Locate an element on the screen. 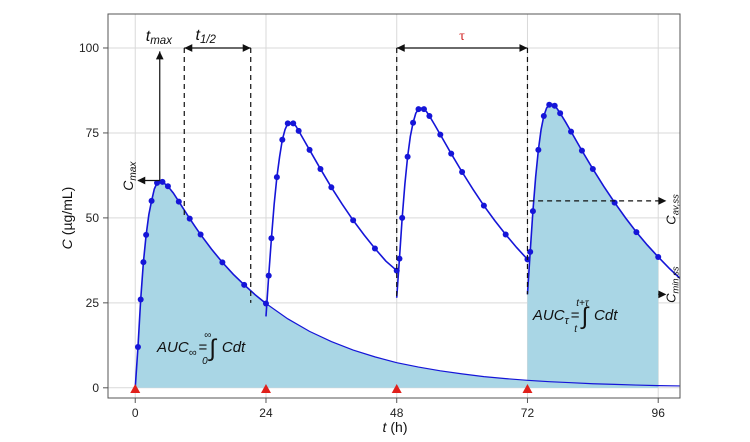 Image resolution: width=750 pixels, height=442 pixels. auc-tau-formula-text: AUCτ =∫ Cdt is located at coordinates (575, 316).